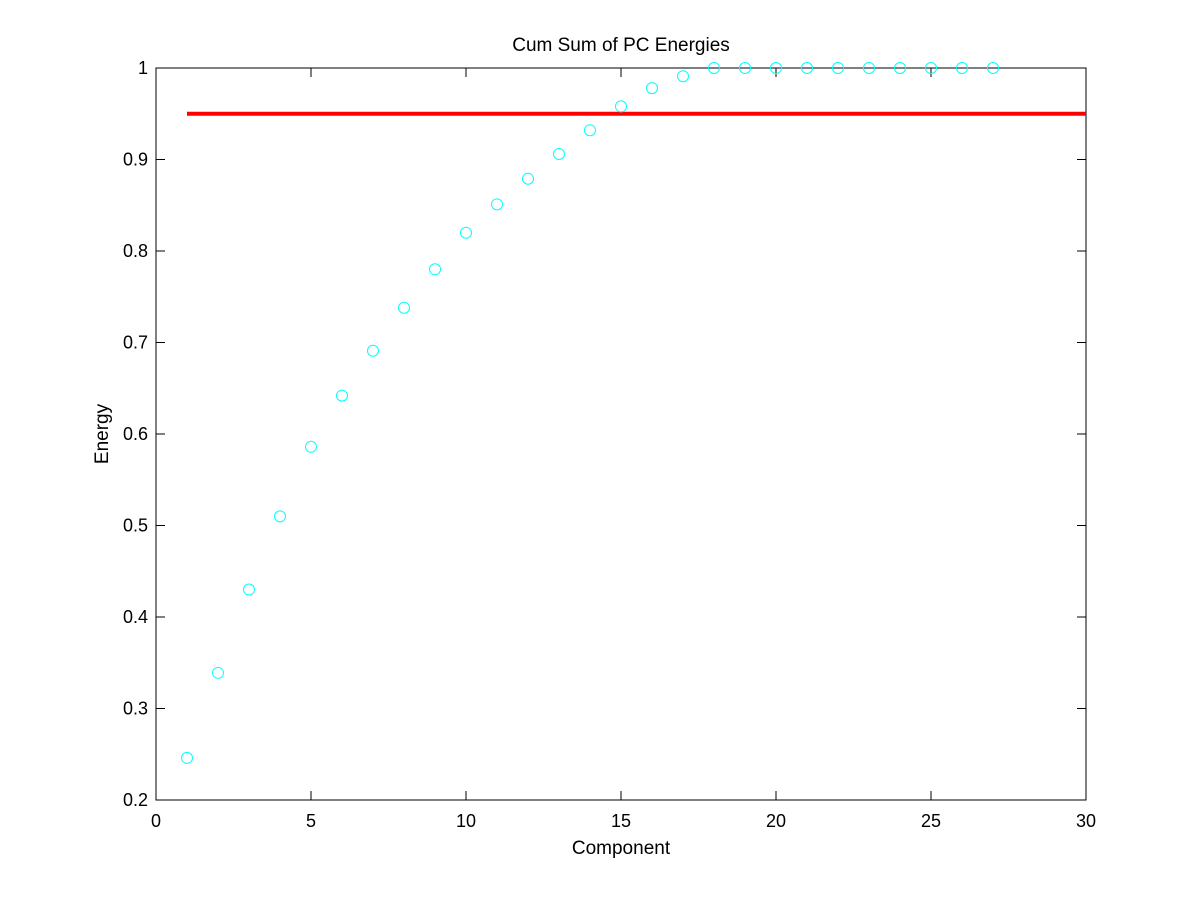  I want to click on y-tick-label: 0.5, so click(135, 526).